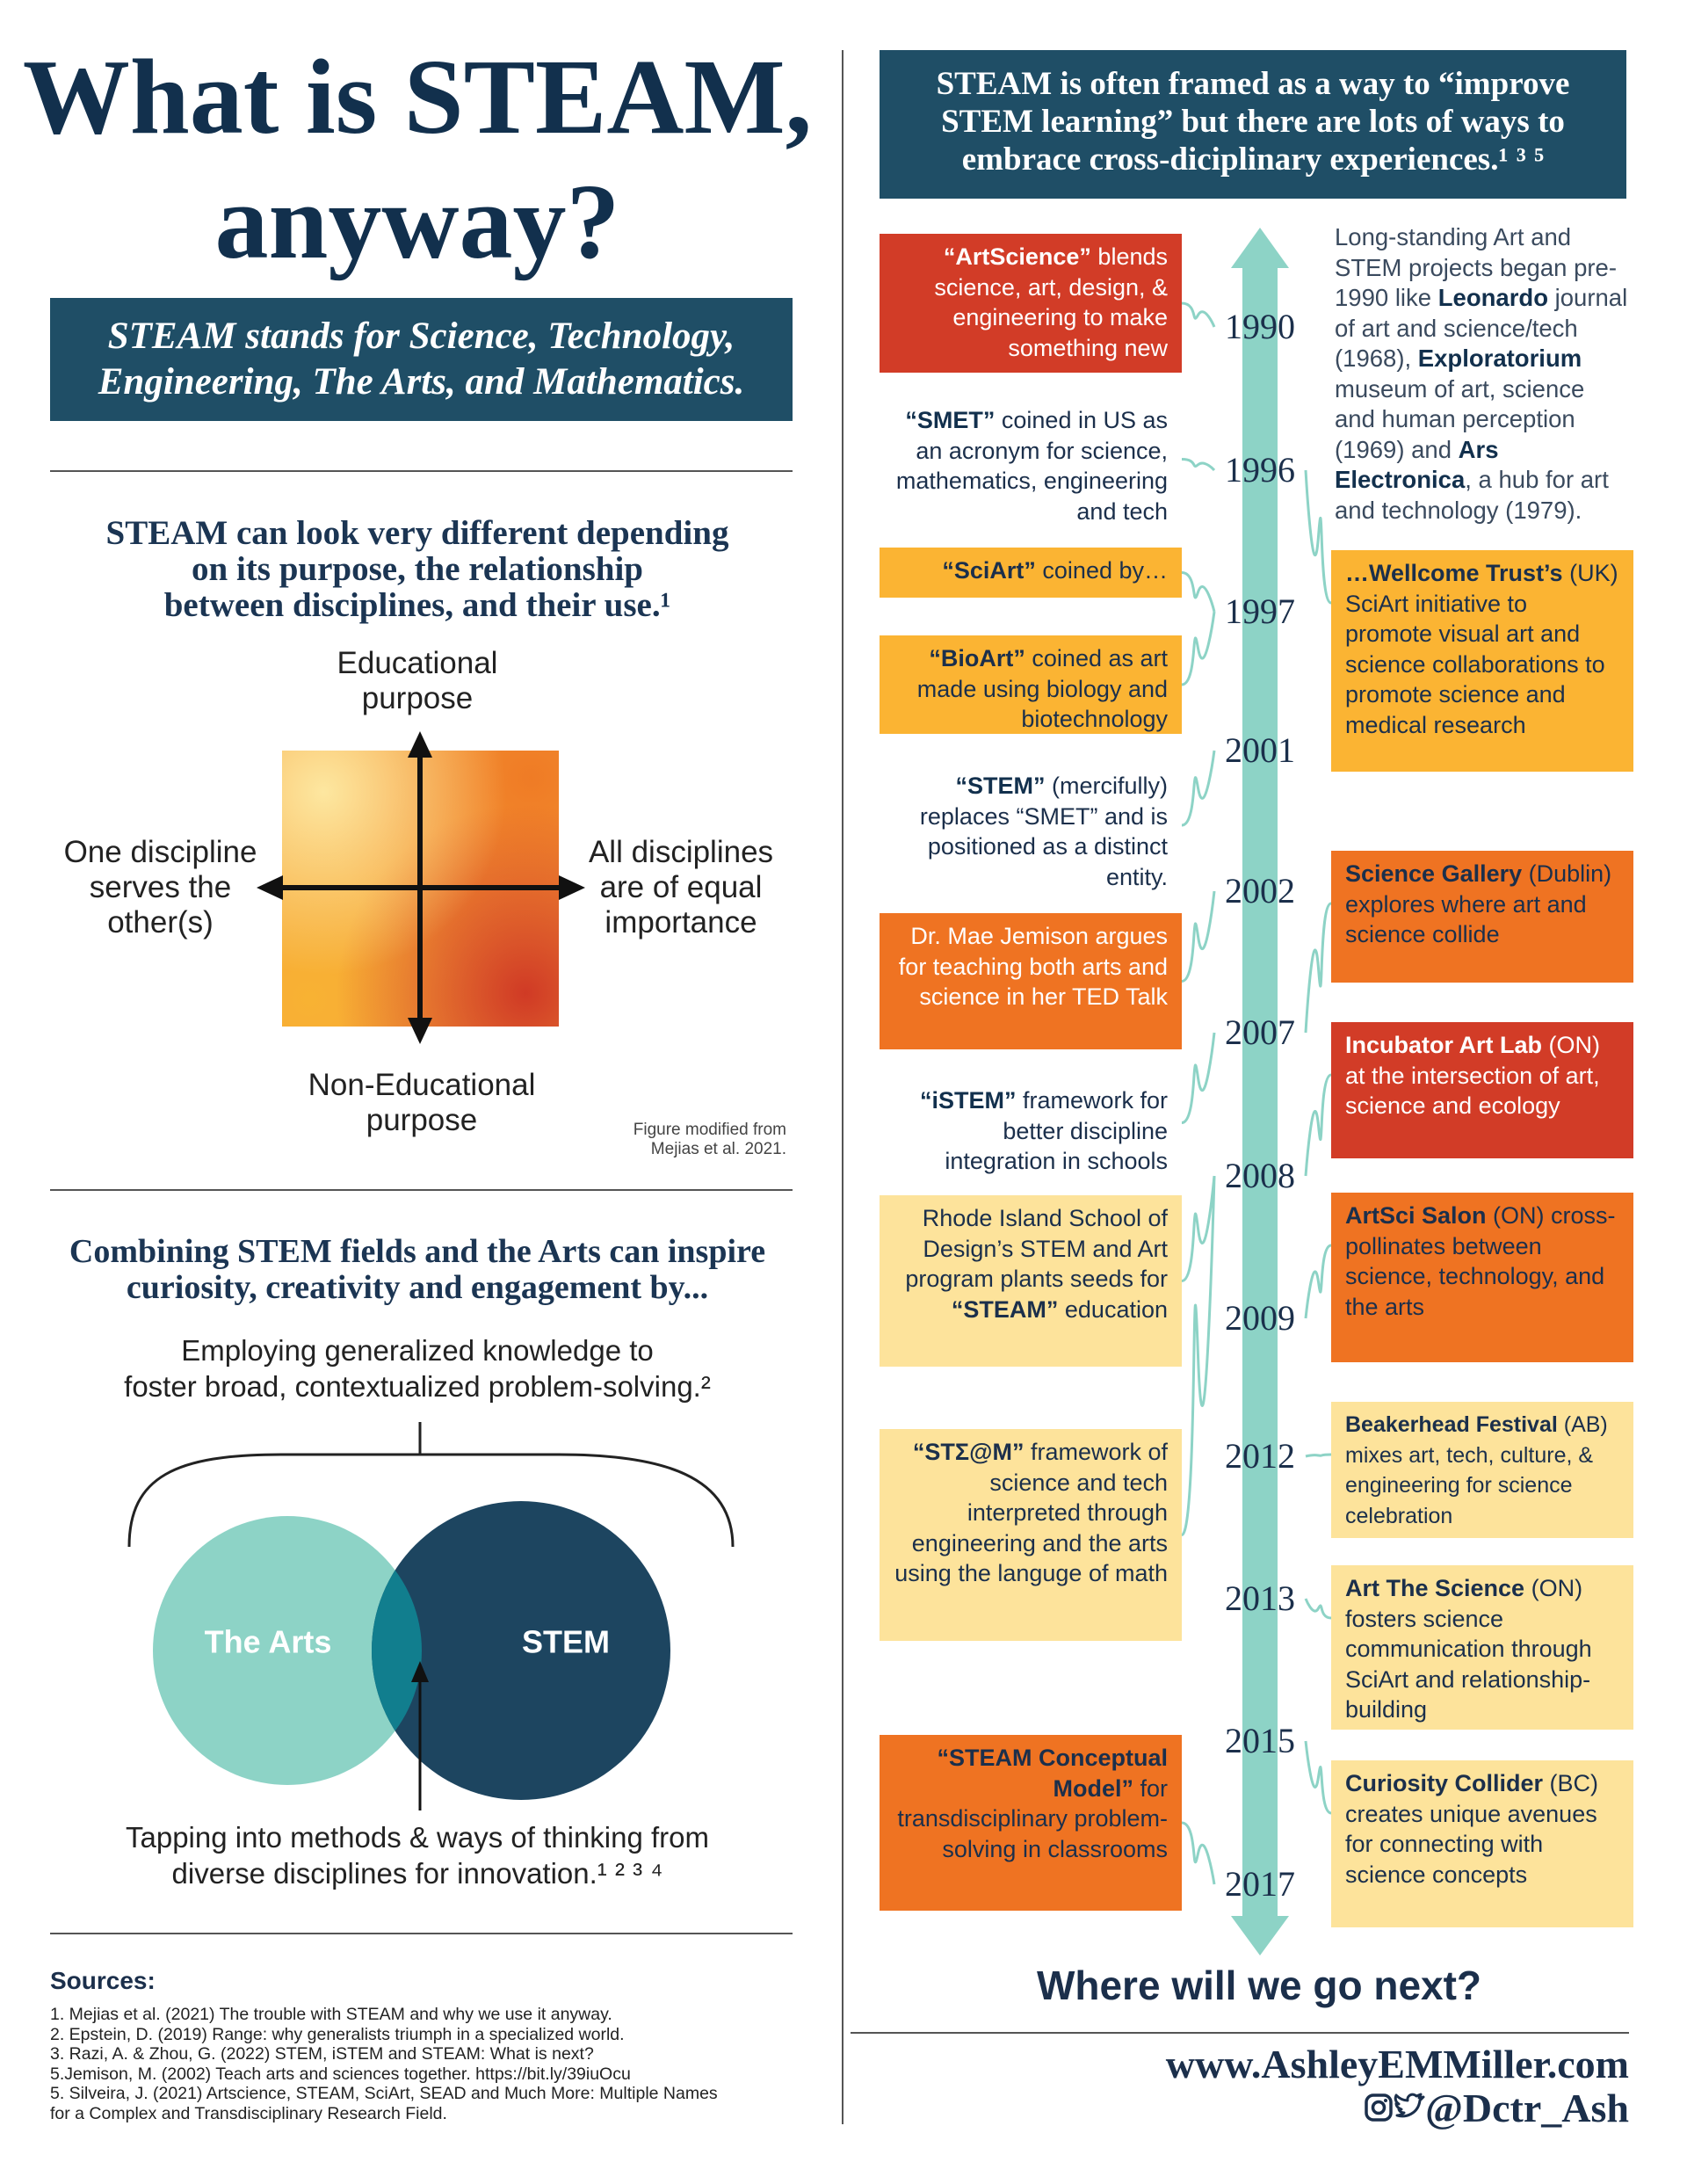  Describe the element at coordinates (160, 887) in the screenshot. I see `quadrant-left-label: One discipline serves the other(s)` at that location.